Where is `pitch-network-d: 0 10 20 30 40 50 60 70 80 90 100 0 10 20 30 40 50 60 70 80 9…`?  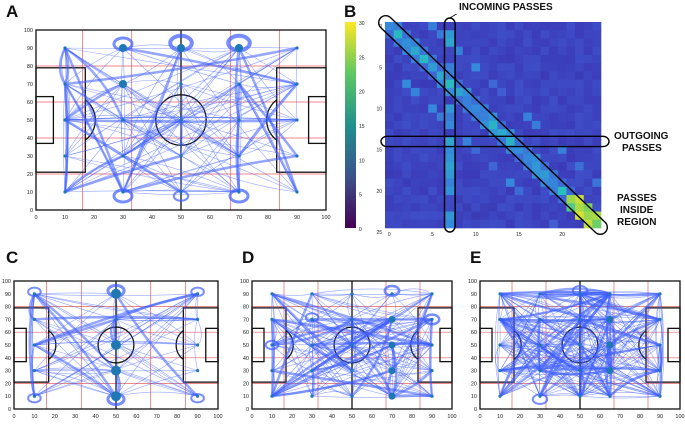
pitch-network-d: 0 10 20 30 40 50 60 70 80 90 100 0 10 20 30 40 50 60 70 80 9… is located at coordinates (348, 349).